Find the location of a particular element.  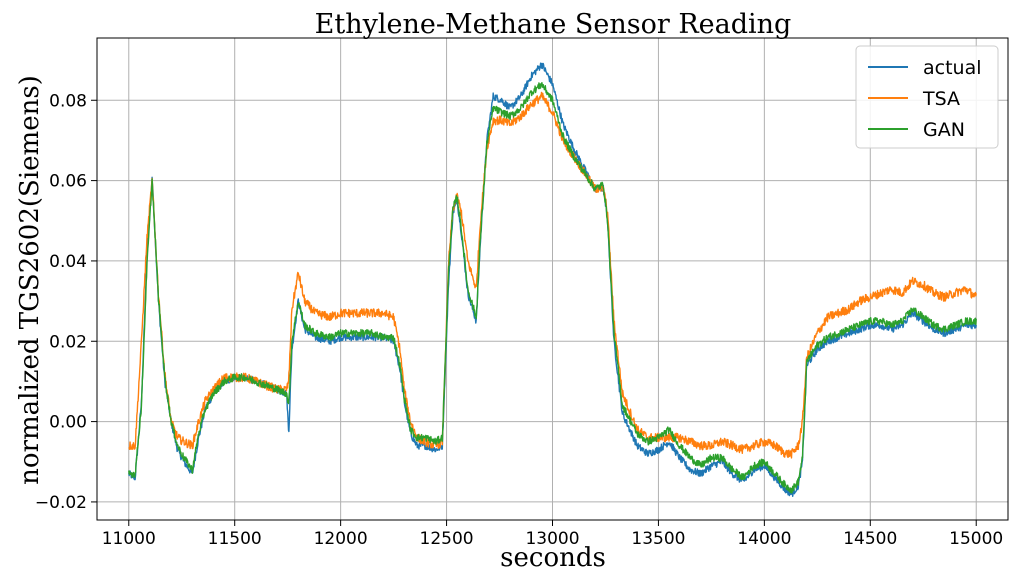

legend-label-gan: GAN is located at coordinates (944, 130).